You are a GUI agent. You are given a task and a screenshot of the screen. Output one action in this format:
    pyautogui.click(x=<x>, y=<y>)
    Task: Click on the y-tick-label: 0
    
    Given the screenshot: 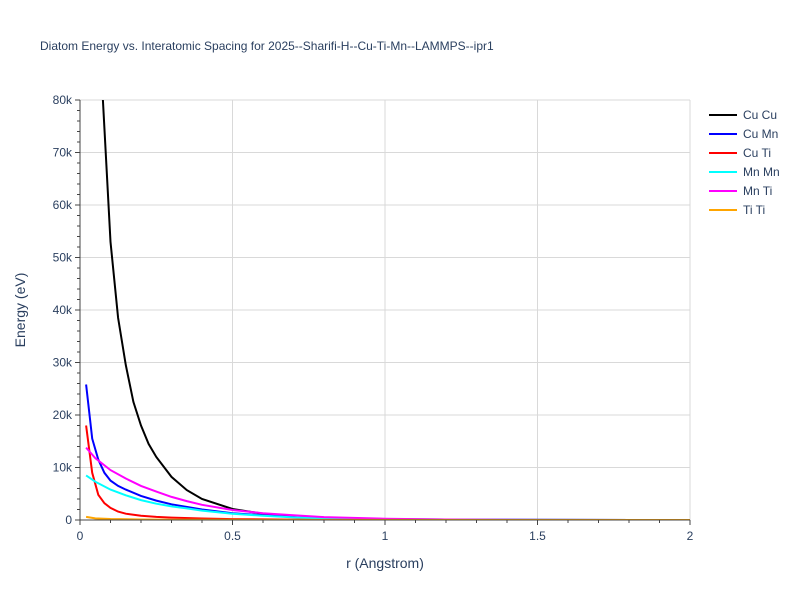 What is the action you would take?
    pyautogui.click(x=68, y=520)
    